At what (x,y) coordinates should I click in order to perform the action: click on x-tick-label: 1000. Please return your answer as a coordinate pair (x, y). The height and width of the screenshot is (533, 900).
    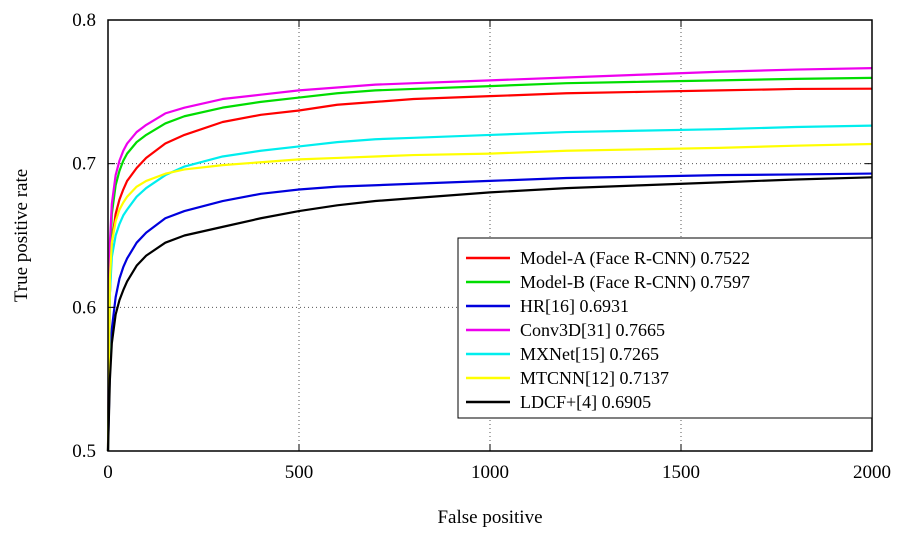
    Looking at the image, I should click on (490, 472).